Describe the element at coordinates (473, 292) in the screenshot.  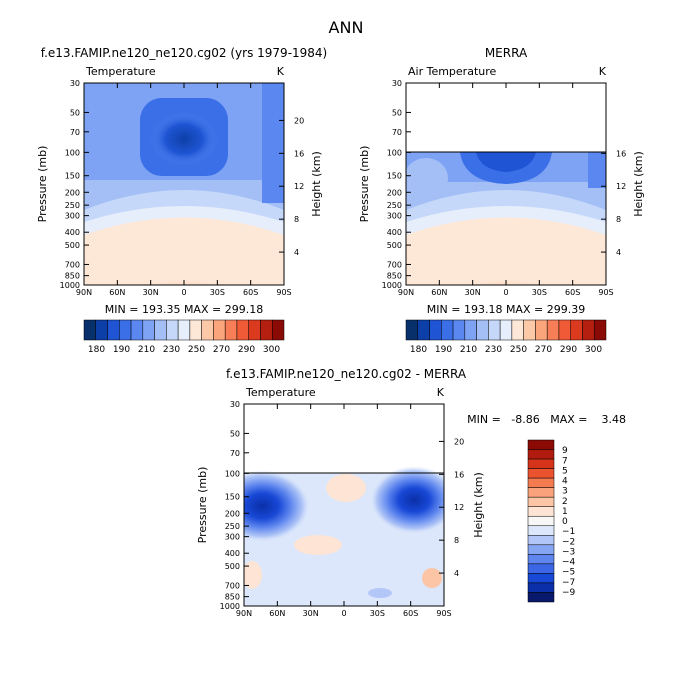
I see `latitude-tick-label: 30N` at that location.